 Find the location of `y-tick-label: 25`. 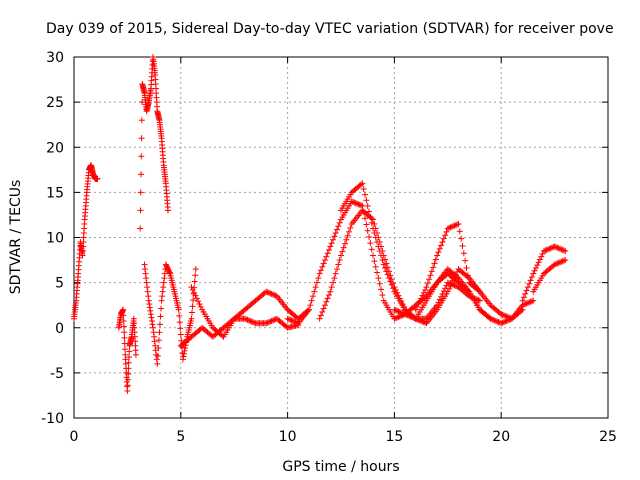

y-tick-label: 25 is located at coordinates (55, 103).